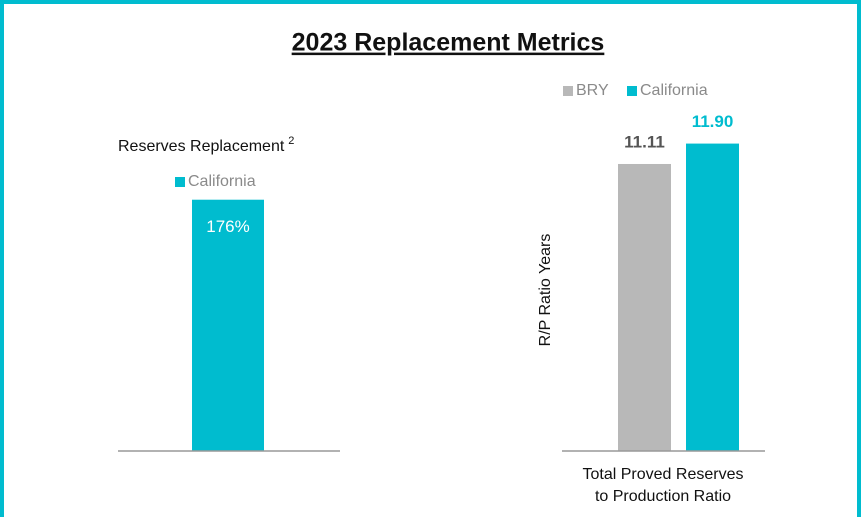  Describe the element at coordinates (545, 290) in the screenshot. I see `y-axis-label: R/P Ratio Years` at that location.